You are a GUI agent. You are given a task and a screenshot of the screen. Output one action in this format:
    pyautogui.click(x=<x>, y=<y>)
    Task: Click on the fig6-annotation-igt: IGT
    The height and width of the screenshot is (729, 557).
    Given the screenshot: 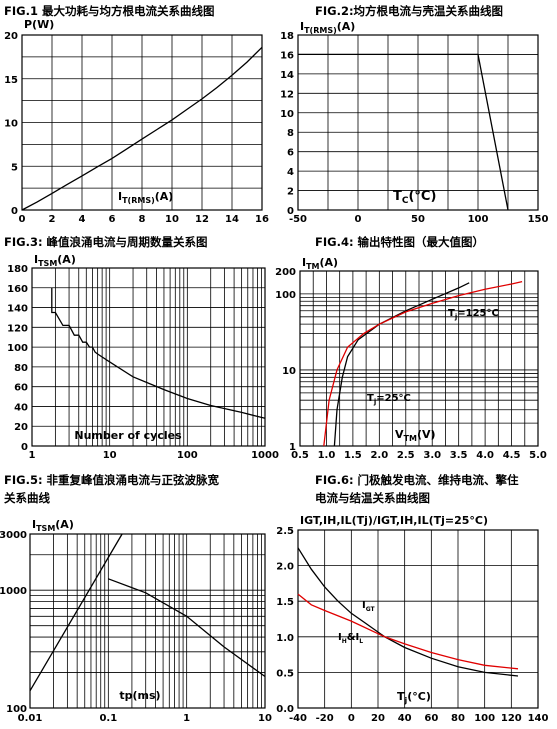 What is the action you would take?
    pyautogui.click(x=369, y=606)
    